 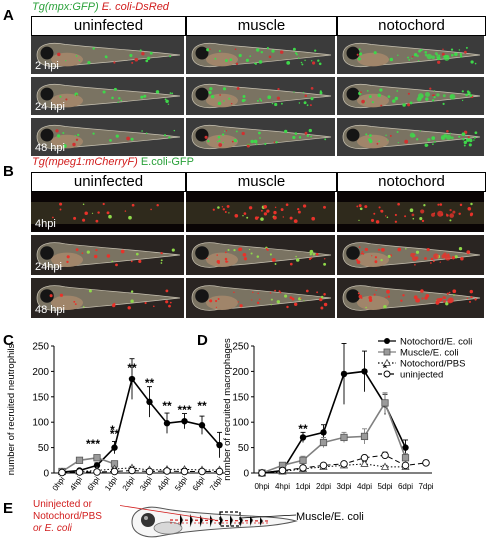 What do you see at coordinates (333, 468) in the screenshot?
I see `series-line-triangle` at bounding box center [333, 468].